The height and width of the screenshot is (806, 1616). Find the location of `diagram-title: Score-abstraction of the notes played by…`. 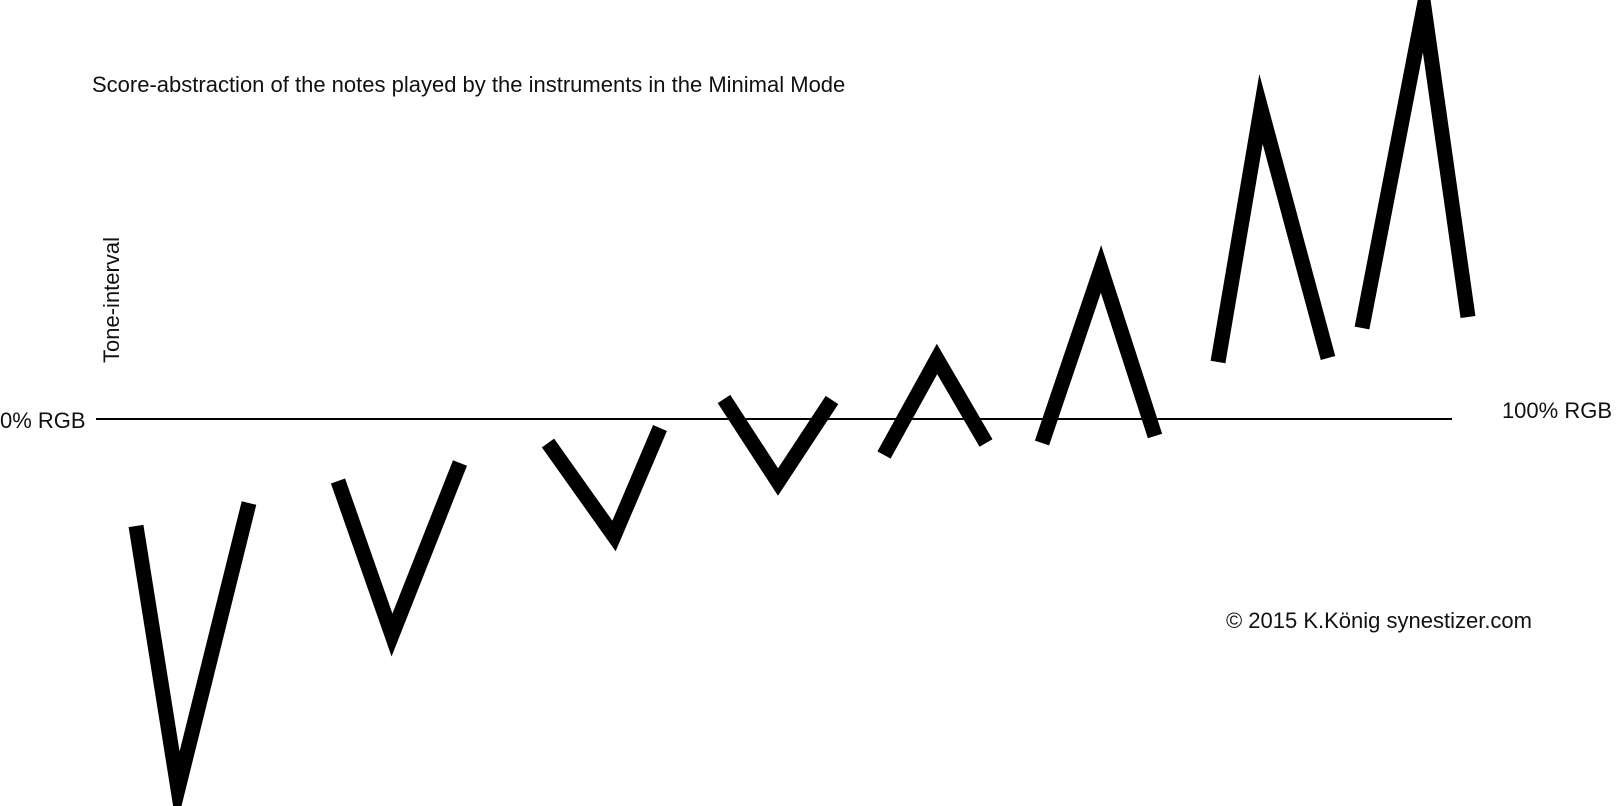

diagram-title: Score-abstraction of the notes played by… is located at coordinates (469, 84).